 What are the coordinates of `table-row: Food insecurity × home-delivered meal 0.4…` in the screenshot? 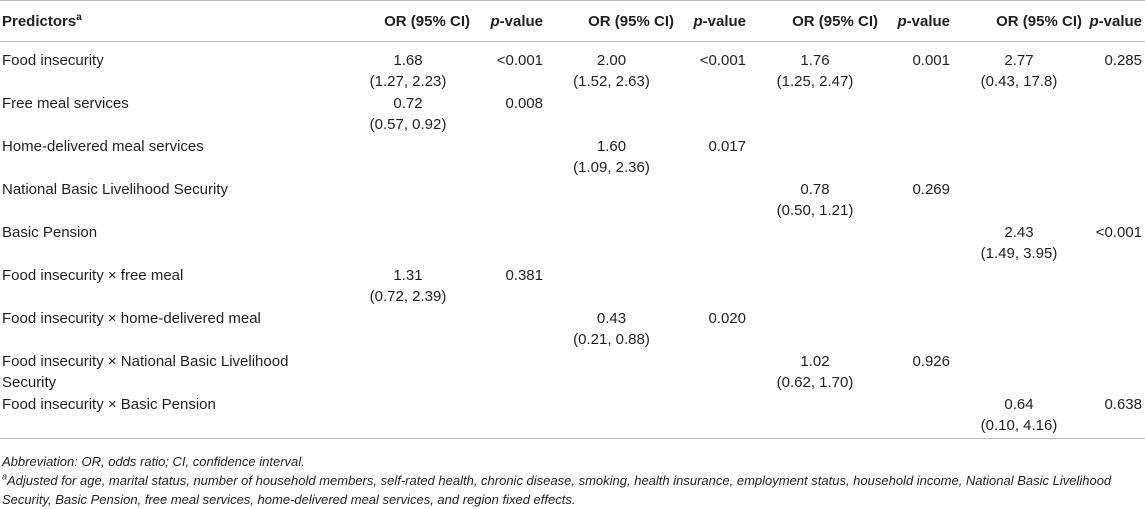 It's located at (572, 329).